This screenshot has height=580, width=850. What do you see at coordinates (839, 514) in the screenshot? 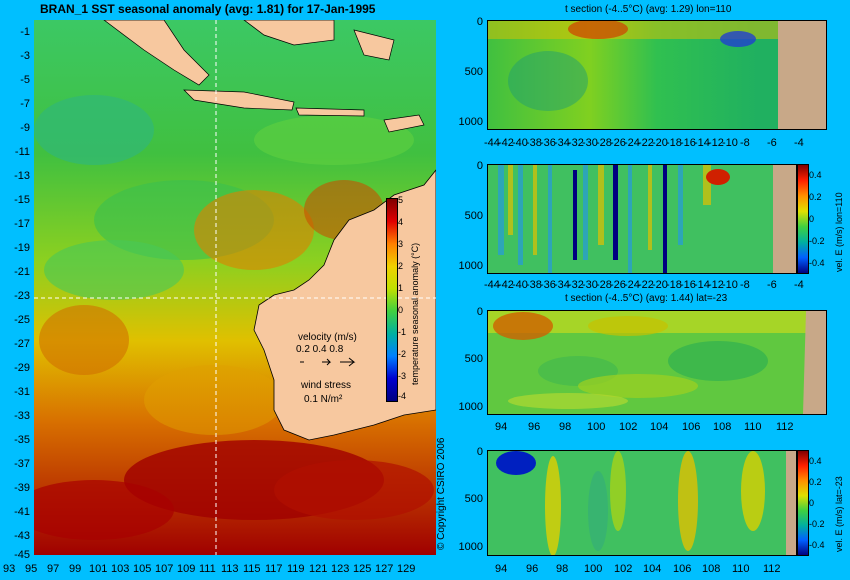
I see `p4-colorbar-label: vel. E (m/s) lat=-23` at bounding box center [839, 514].